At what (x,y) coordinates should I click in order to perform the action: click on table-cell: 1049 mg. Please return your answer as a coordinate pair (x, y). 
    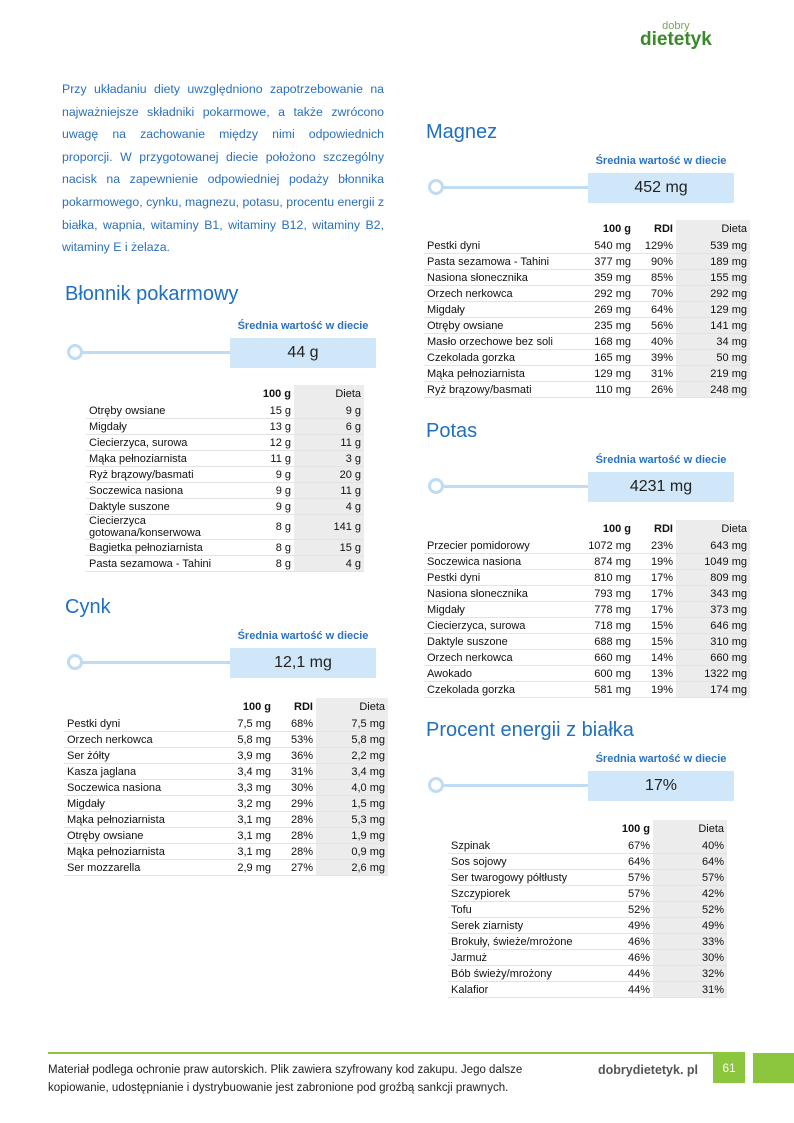
    Looking at the image, I should click on (713, 561).